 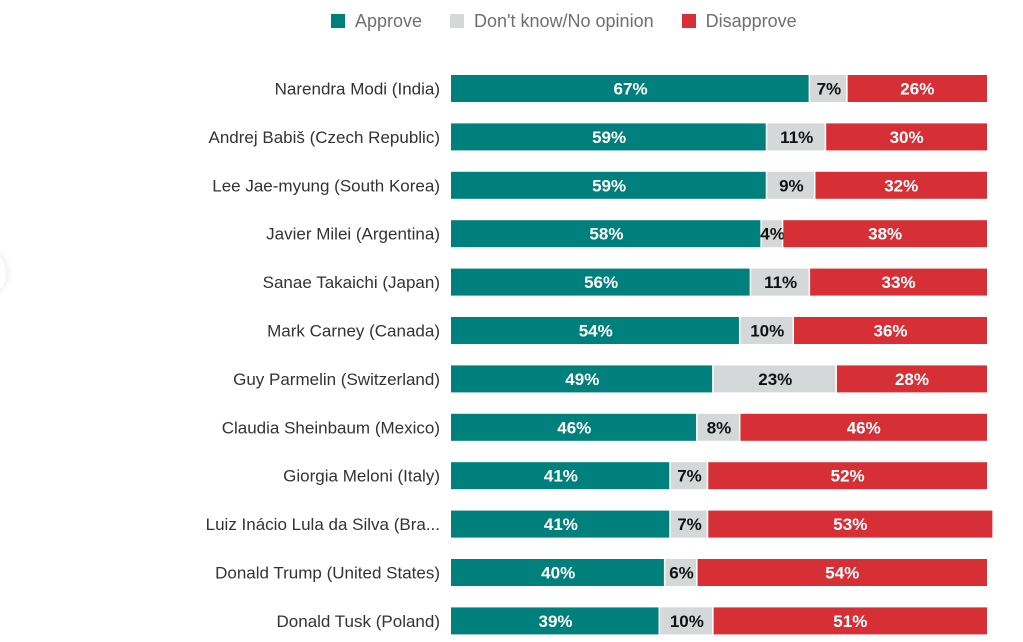 I want to click on data-label-approve: 49%, so click(x=582, y=379).